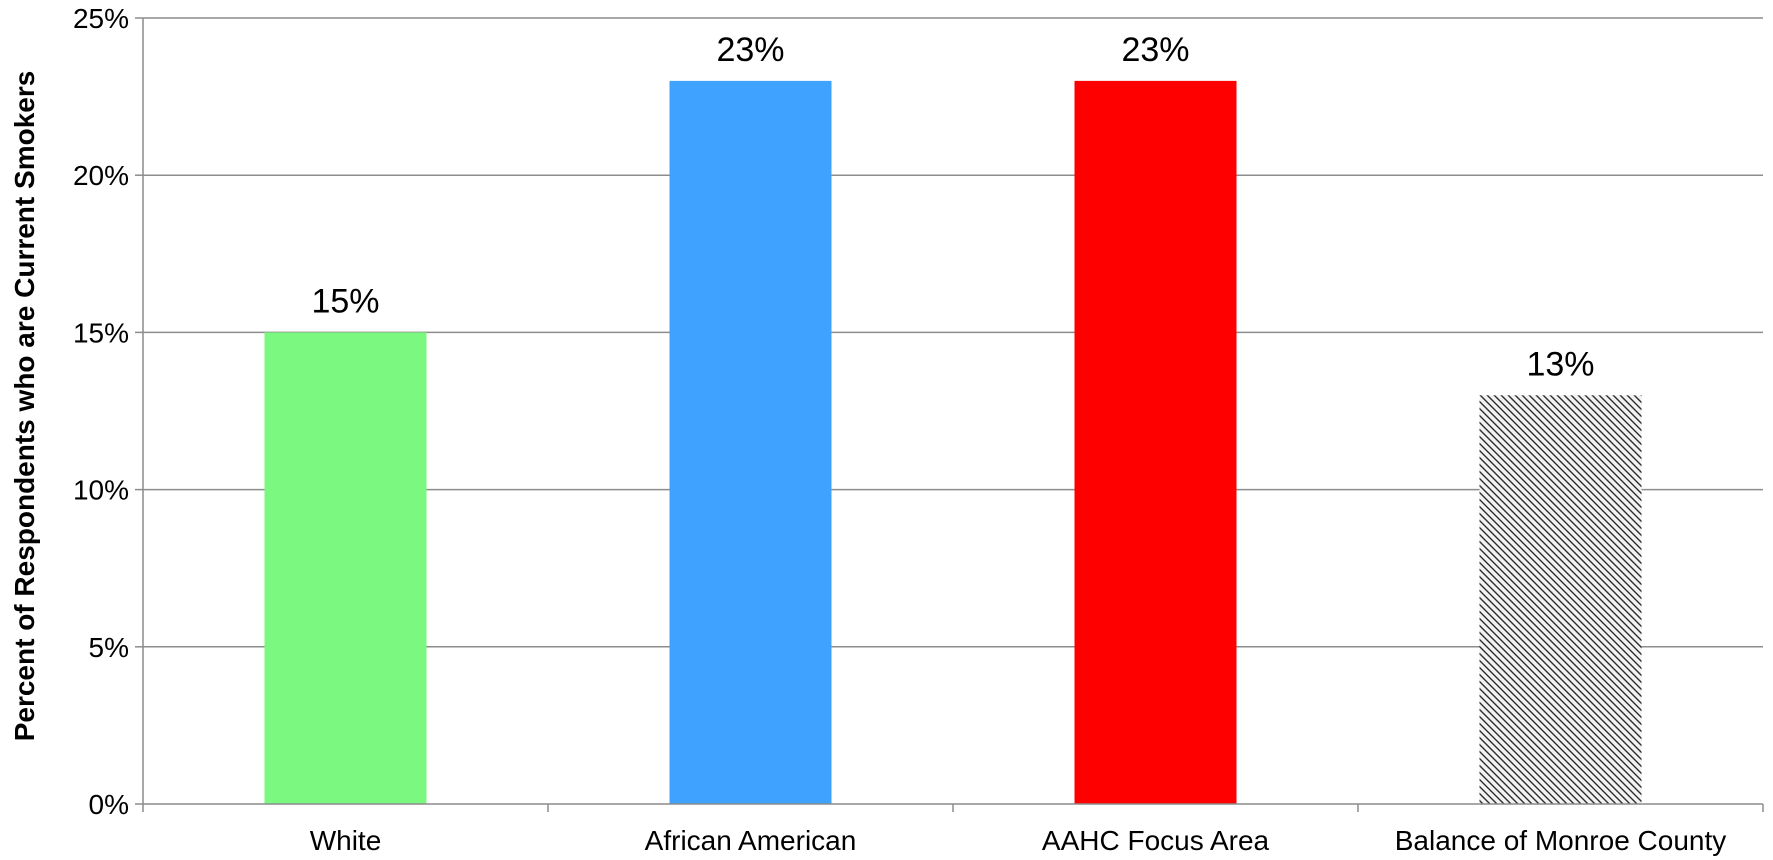 Image resolution: width=1773 pixels, height=860 pixels. What do you see at coordinates (1560, 364) in the screenshot?
I see `data-label: 13%` at bounding box center [1560, 364].